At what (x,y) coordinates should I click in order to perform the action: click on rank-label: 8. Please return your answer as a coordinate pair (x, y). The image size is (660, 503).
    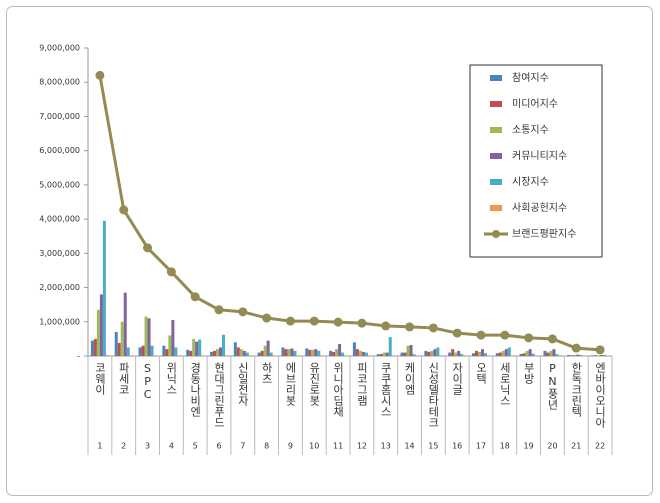
    Looking at the image, I should click on (266, 446).